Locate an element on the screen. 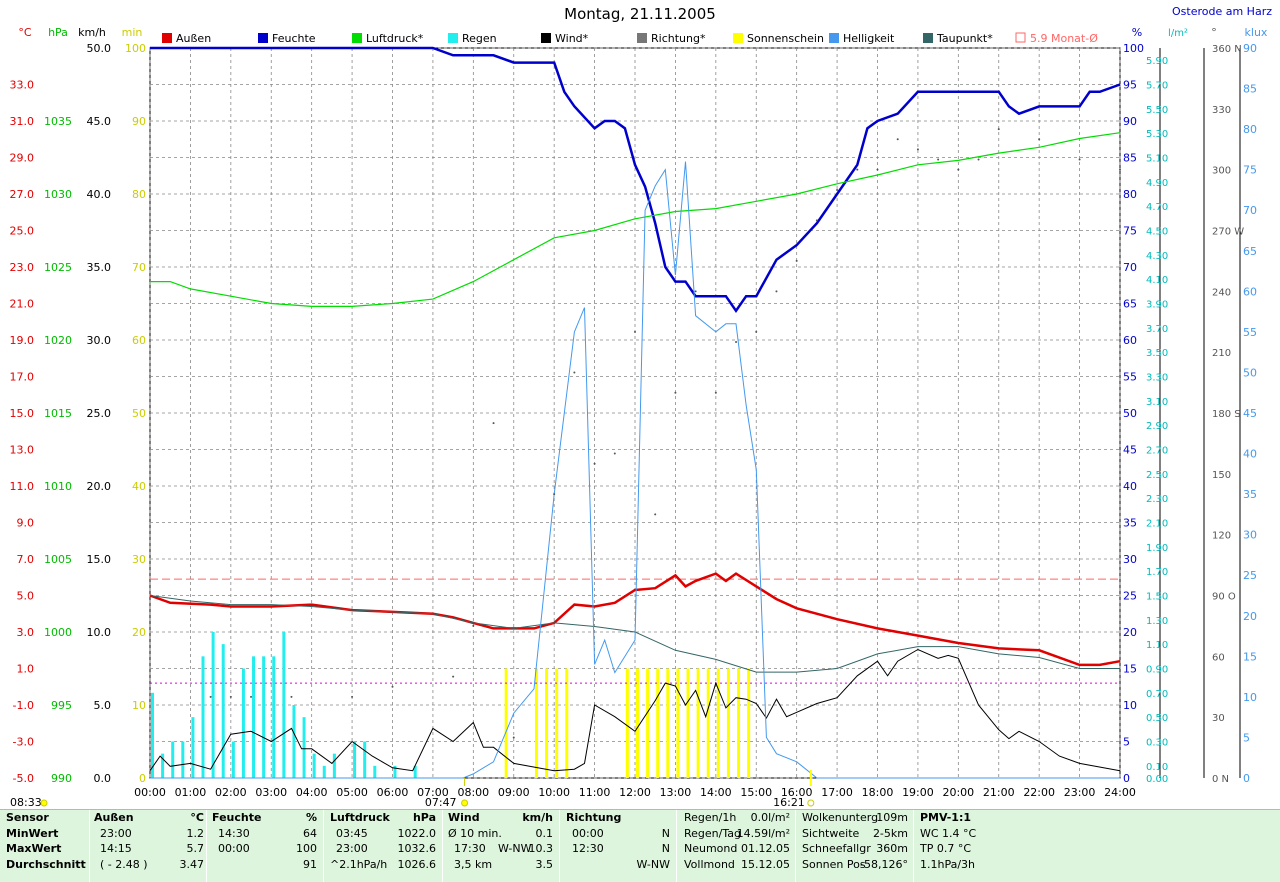  x-axis-tick: 18:00 is located at coordinates (878, 792).